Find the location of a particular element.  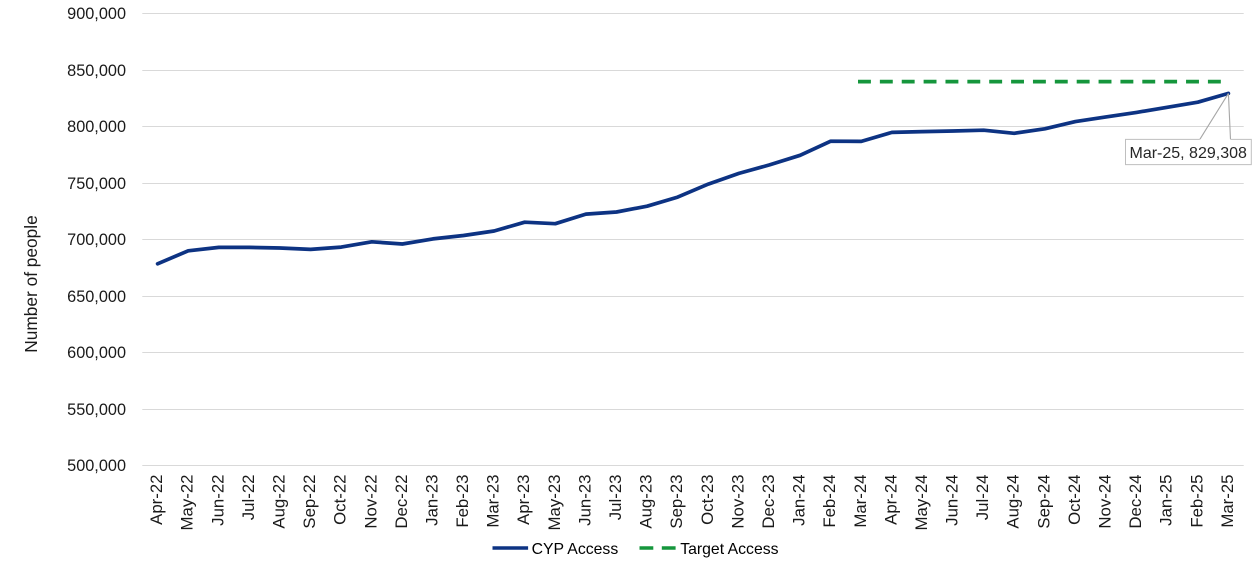

svg-text: Mar-25, 829,308 is located at coordinates (1188, 153).